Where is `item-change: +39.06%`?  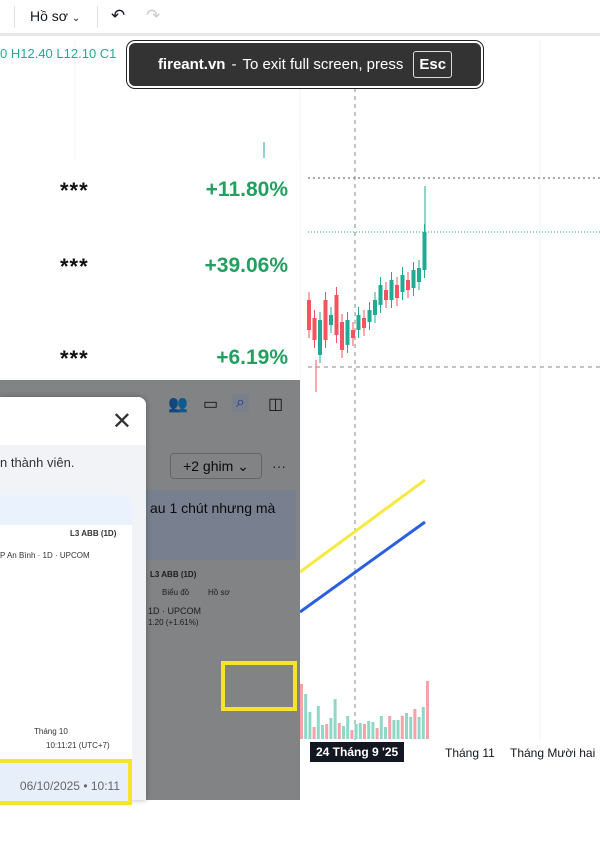
item-change: +39.06% is located at coordinates (246, 265).